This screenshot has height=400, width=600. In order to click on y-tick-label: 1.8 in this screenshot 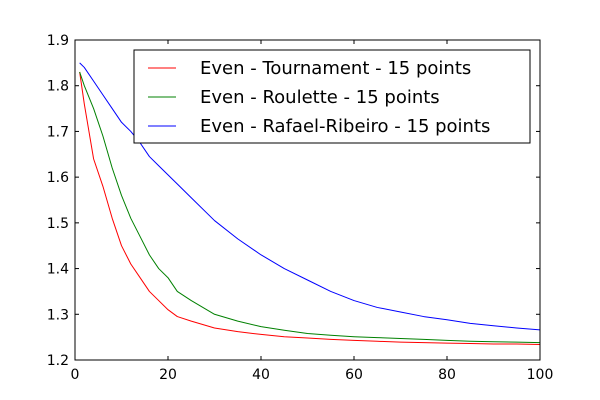, I will do `click(58, 87)`.